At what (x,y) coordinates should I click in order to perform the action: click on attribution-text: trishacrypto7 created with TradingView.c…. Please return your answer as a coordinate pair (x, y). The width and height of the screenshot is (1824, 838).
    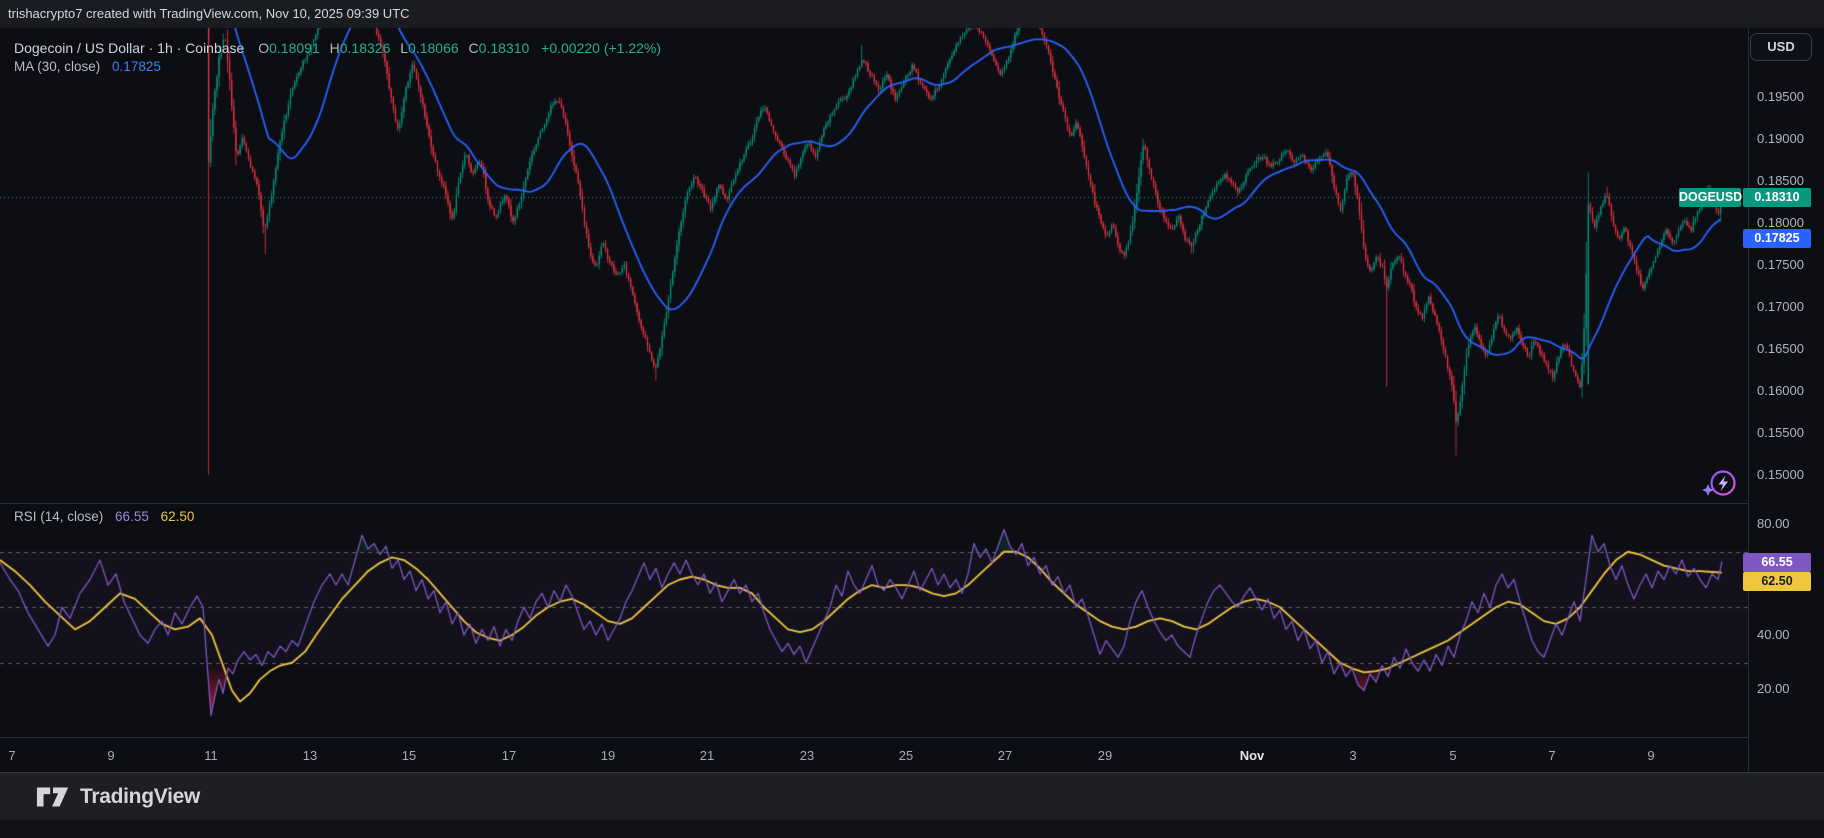
    Looking at the image, I should click on (209, 13).